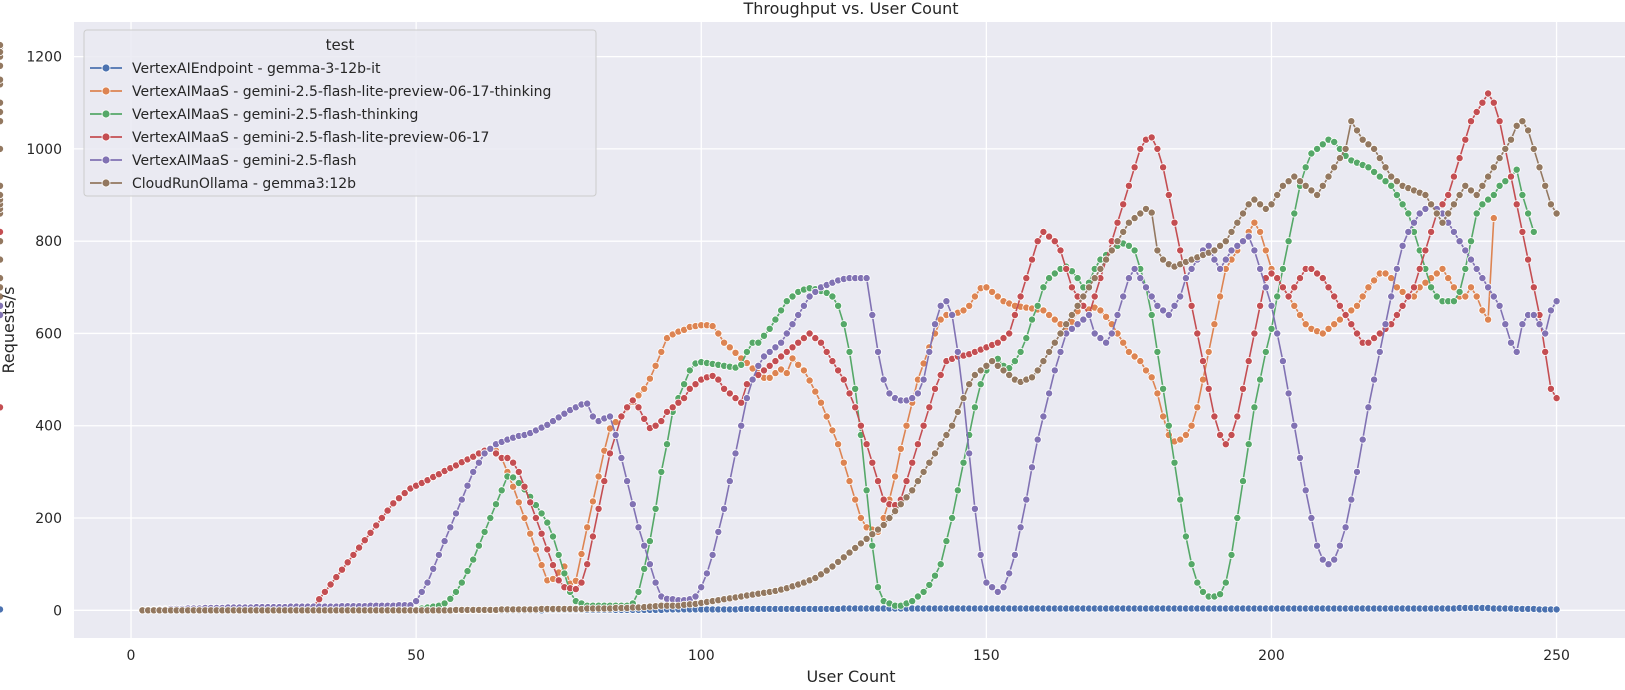 The image size is (1625, 690). I want to click on y-tick-label: 0, so click(57, 611).